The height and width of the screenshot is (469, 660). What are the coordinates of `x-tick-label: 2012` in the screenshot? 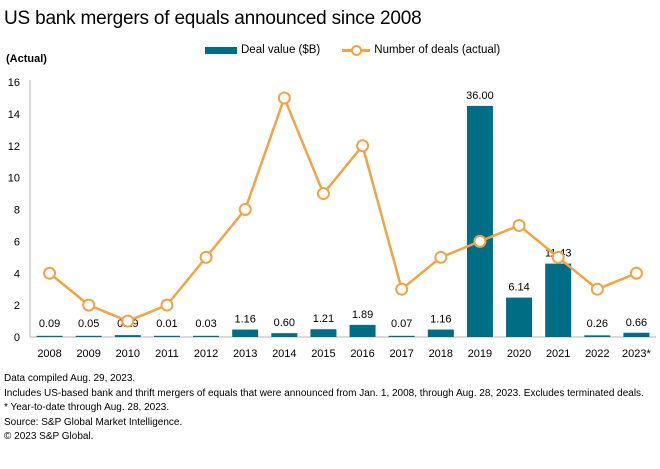 It's located at (206, 354).